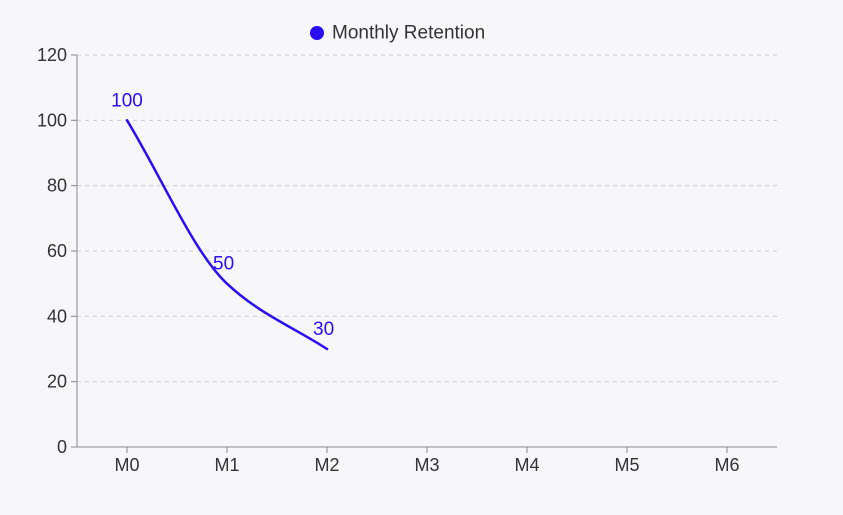  Describe the element at coordinates (126, 465) in the screenshot. I see `x-tick-label: M0` at that location.